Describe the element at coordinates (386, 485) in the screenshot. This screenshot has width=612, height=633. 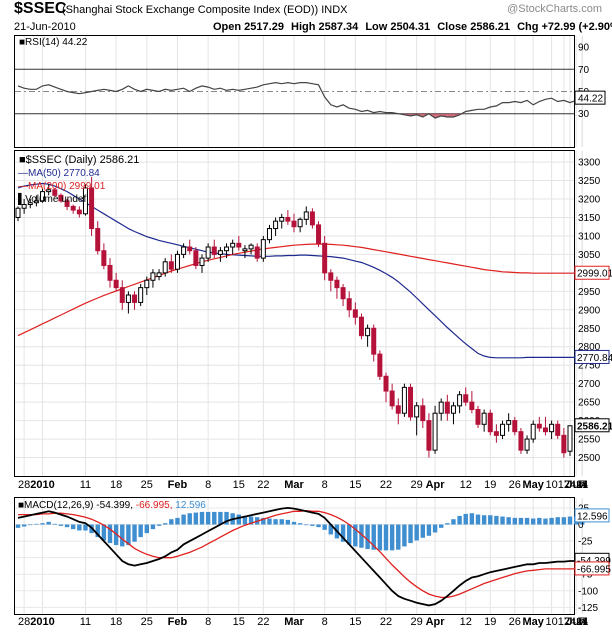
I see `x-axis-label: 22` at that location.